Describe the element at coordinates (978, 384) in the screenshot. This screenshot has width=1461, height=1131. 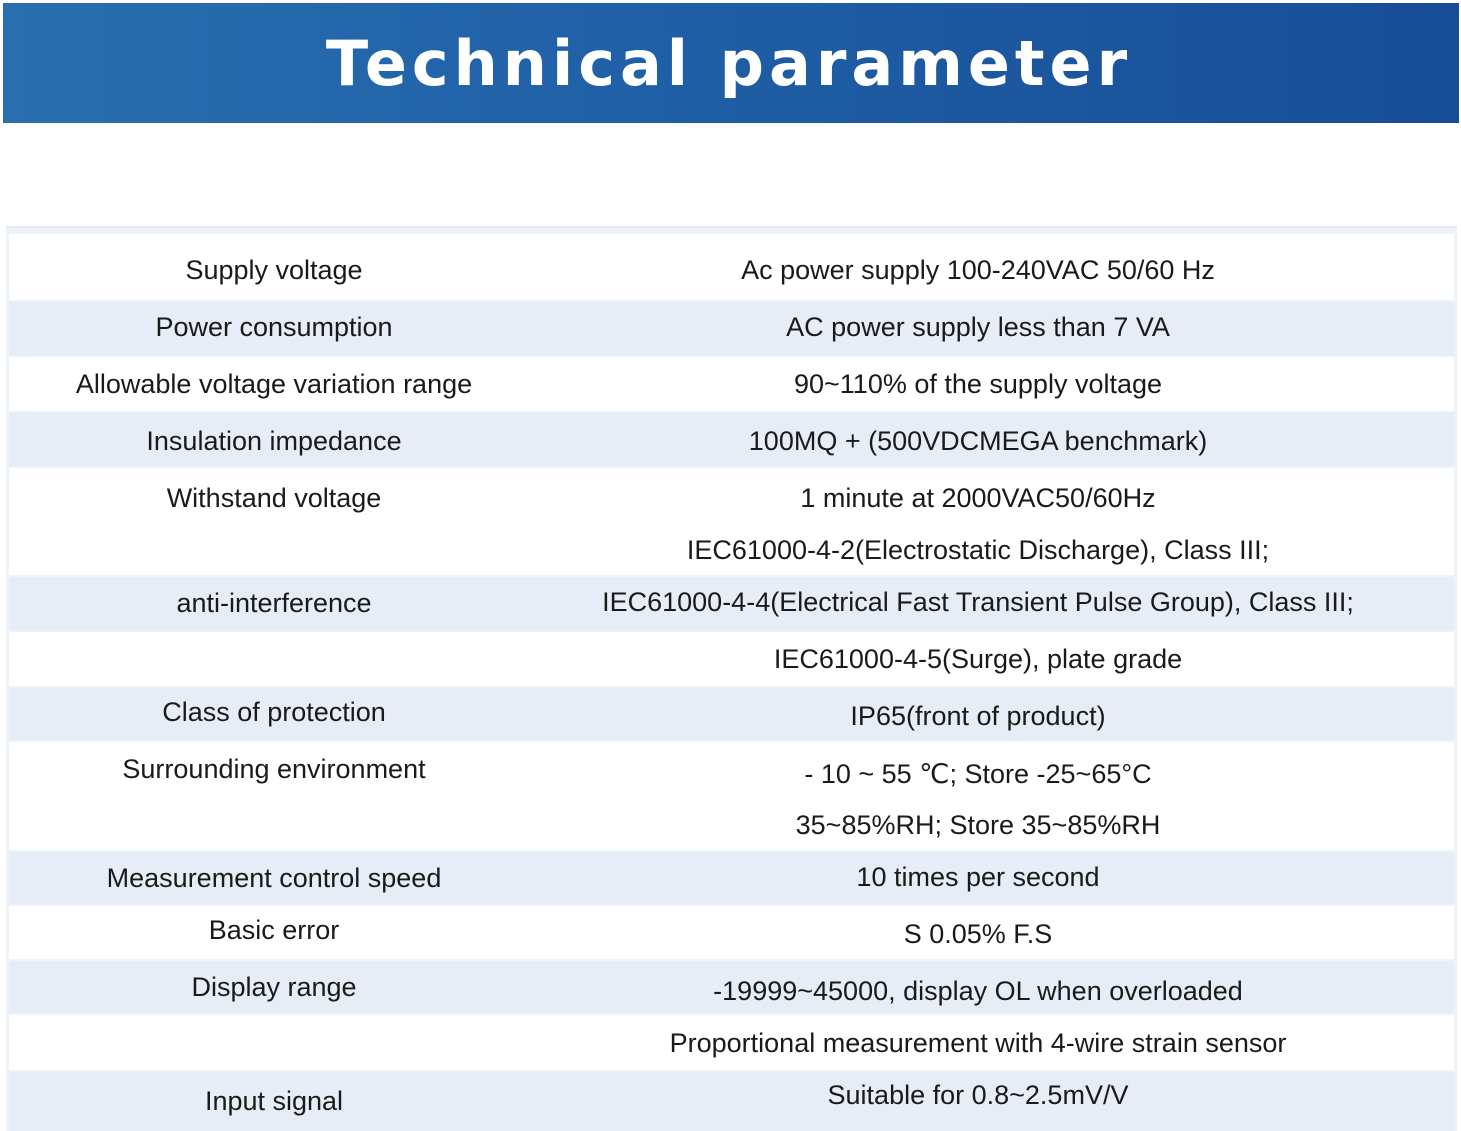
I see `value-voltage-variation: 90~110% of the supply voltage` at that location.